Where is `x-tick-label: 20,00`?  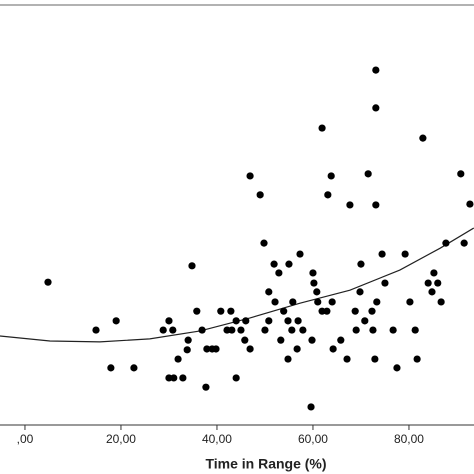
x-tick-label: 20,00 is located at coordinates (121, 439).